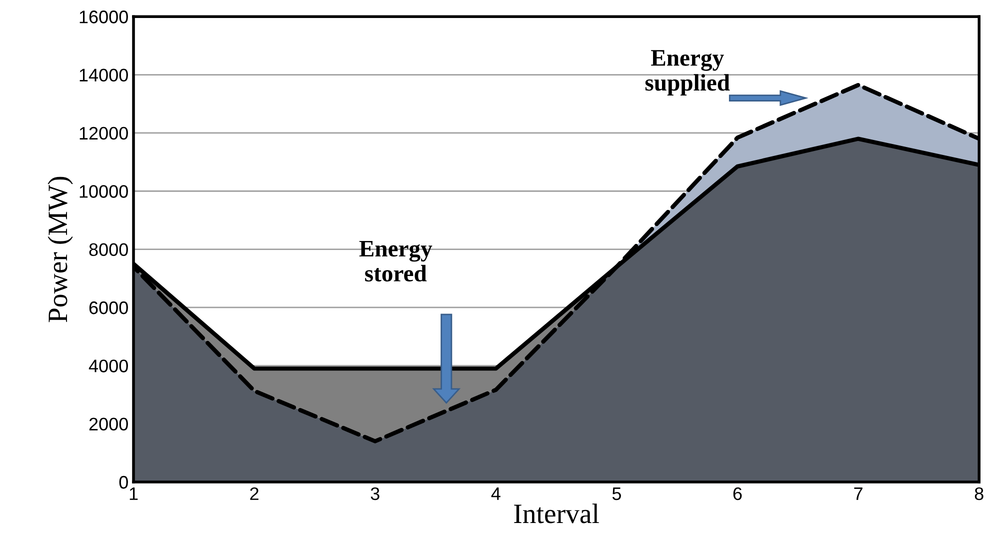 Image resolution: width=989 pixels, height=554 pixels. I want to click on y-tick-label: 12000, so click(104, 133).